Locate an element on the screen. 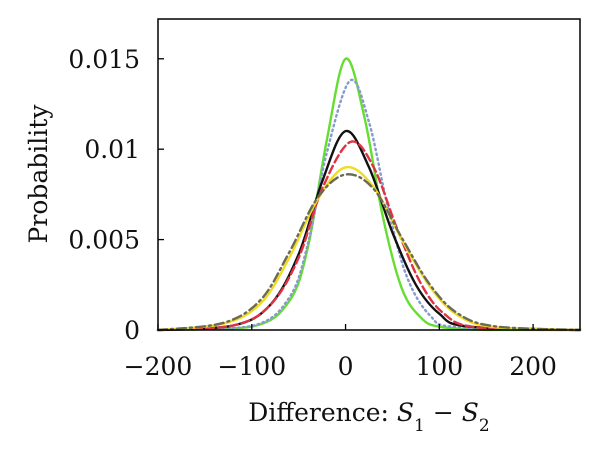 Image resolution: width=600 pixels, height=471 pixels. x-tick-label: 0 is located at coordinates (346, 366).